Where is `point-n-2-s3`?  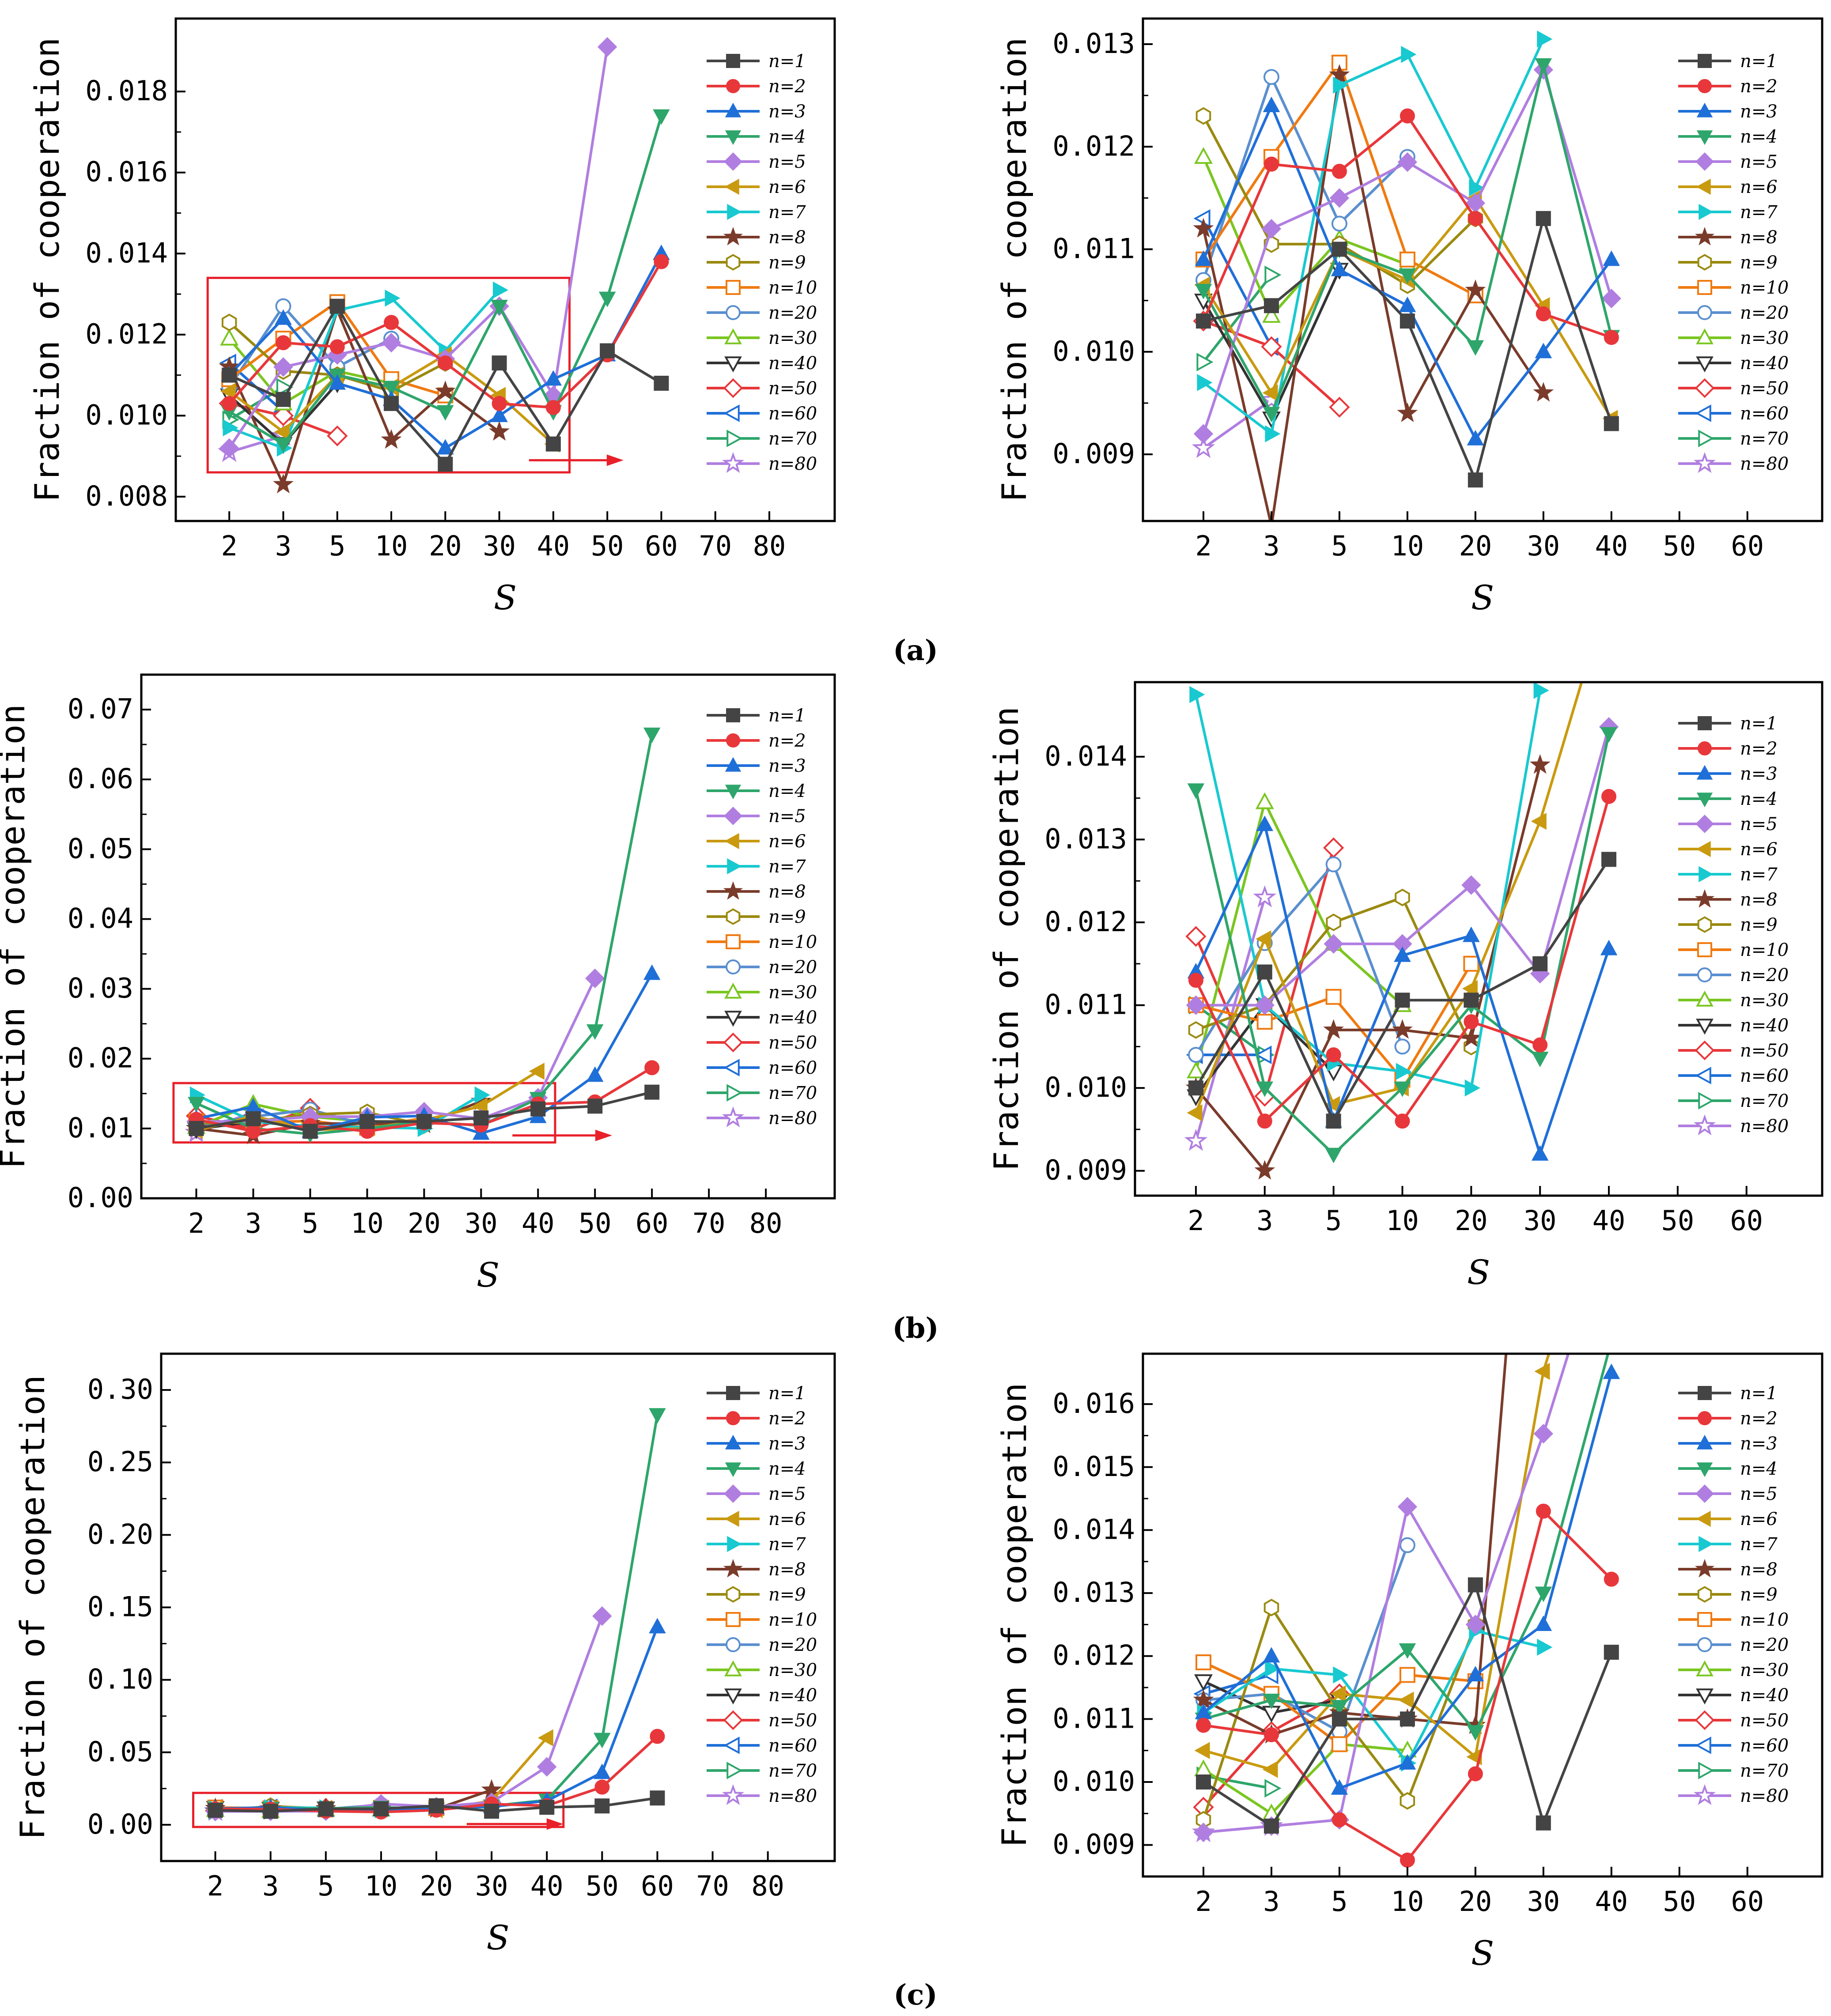 point-n-2-s3 is located at coordinates (1264, 1121).